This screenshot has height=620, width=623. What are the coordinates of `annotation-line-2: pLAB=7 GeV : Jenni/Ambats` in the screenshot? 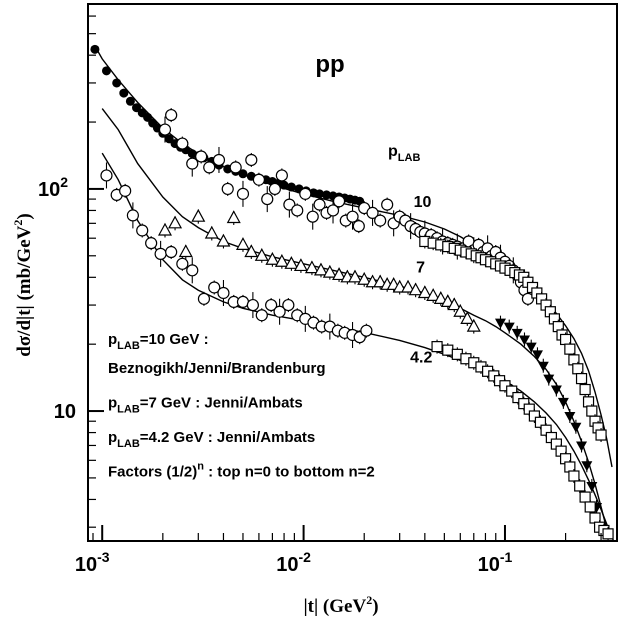 It's located at (205, 405).